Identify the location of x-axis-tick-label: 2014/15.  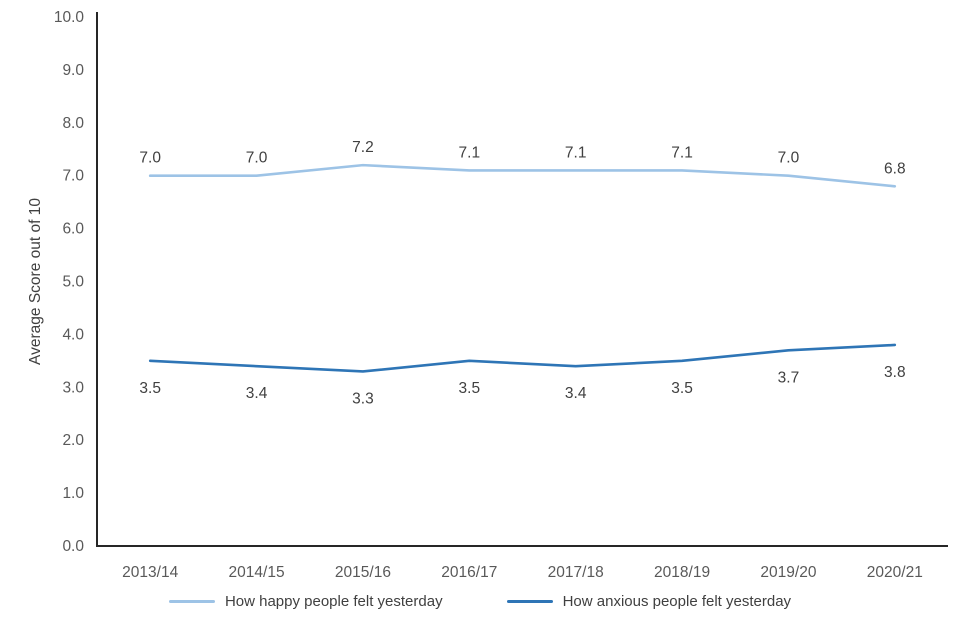
(257, 572).